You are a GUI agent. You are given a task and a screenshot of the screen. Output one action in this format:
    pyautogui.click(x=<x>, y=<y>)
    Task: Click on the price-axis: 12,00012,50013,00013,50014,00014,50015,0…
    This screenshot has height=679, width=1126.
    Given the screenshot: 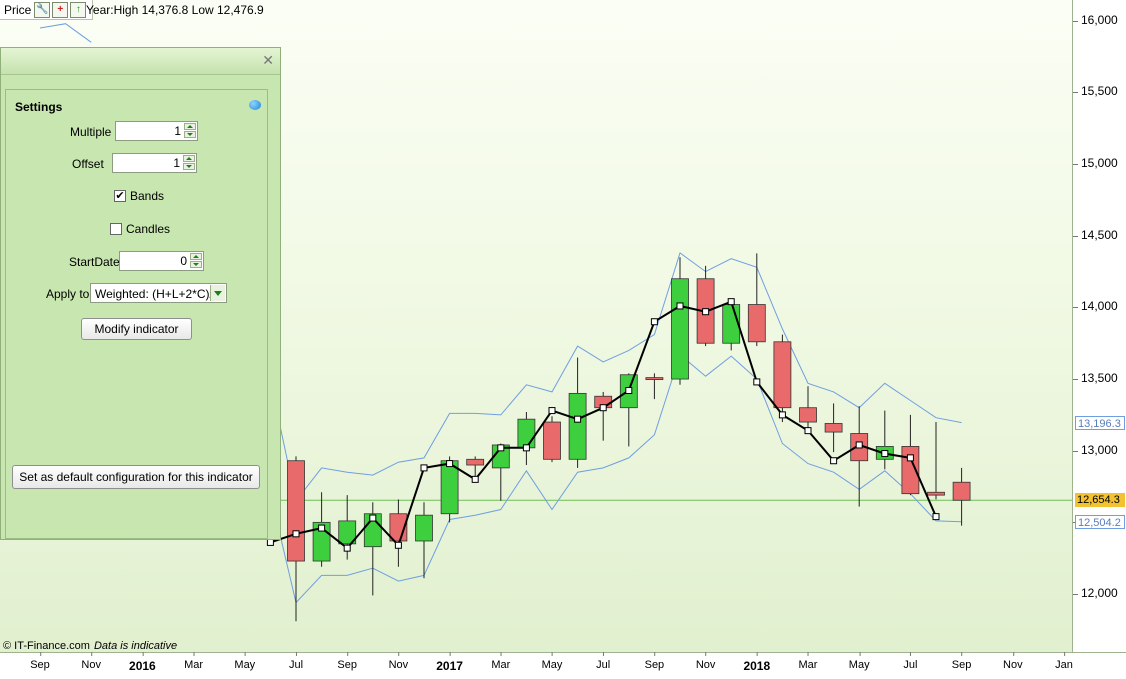 What is the action you would take?
    pyautogui.click(x=1099, y=339)
    